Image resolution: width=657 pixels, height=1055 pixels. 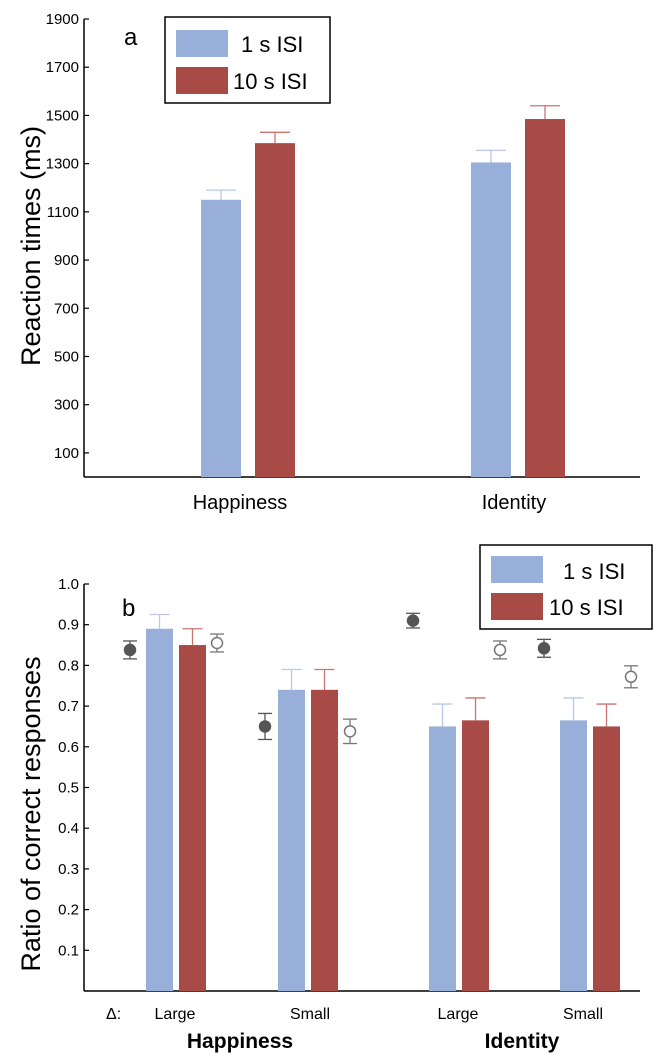 What do you see at coordinates (240, 503) in the screenshot?
I see `panel-a-category-happiness: Happiness` at bounding box center [240, 503].